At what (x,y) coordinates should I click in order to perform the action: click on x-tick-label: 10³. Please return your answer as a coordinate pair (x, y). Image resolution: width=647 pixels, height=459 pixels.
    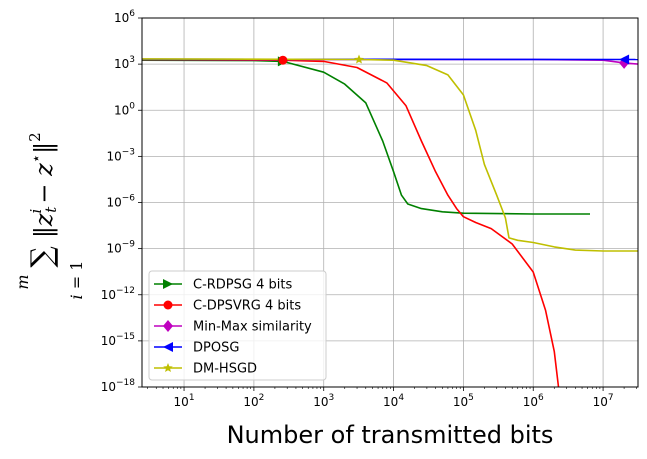
    Looking at the image, I should click on (323, 401).